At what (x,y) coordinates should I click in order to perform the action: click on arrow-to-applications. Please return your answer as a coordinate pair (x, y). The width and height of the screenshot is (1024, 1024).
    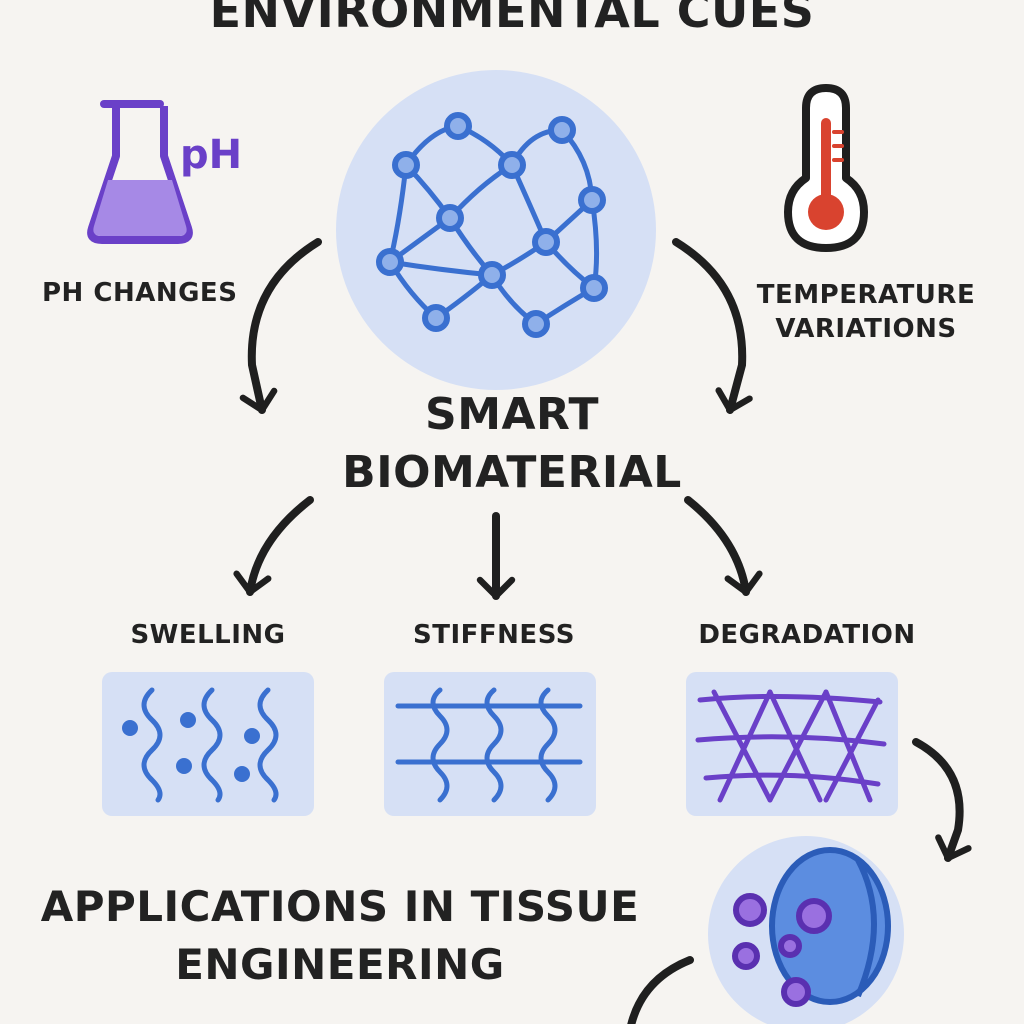
    Looking at the image, I should click on (660, 990).